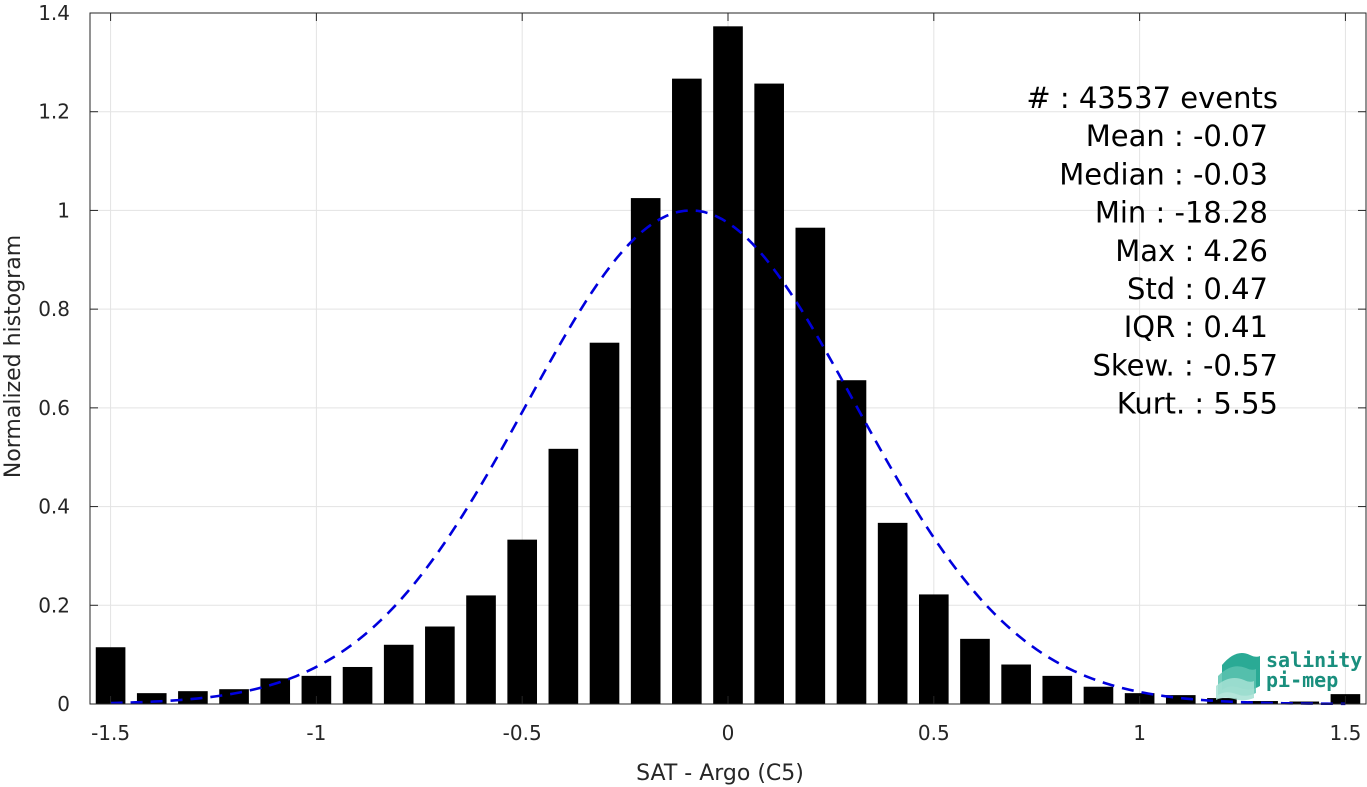 The height and width of the screenshot is (787, 1367). I want to click on stat-line: Max : 4.26, so click(1191, 251).